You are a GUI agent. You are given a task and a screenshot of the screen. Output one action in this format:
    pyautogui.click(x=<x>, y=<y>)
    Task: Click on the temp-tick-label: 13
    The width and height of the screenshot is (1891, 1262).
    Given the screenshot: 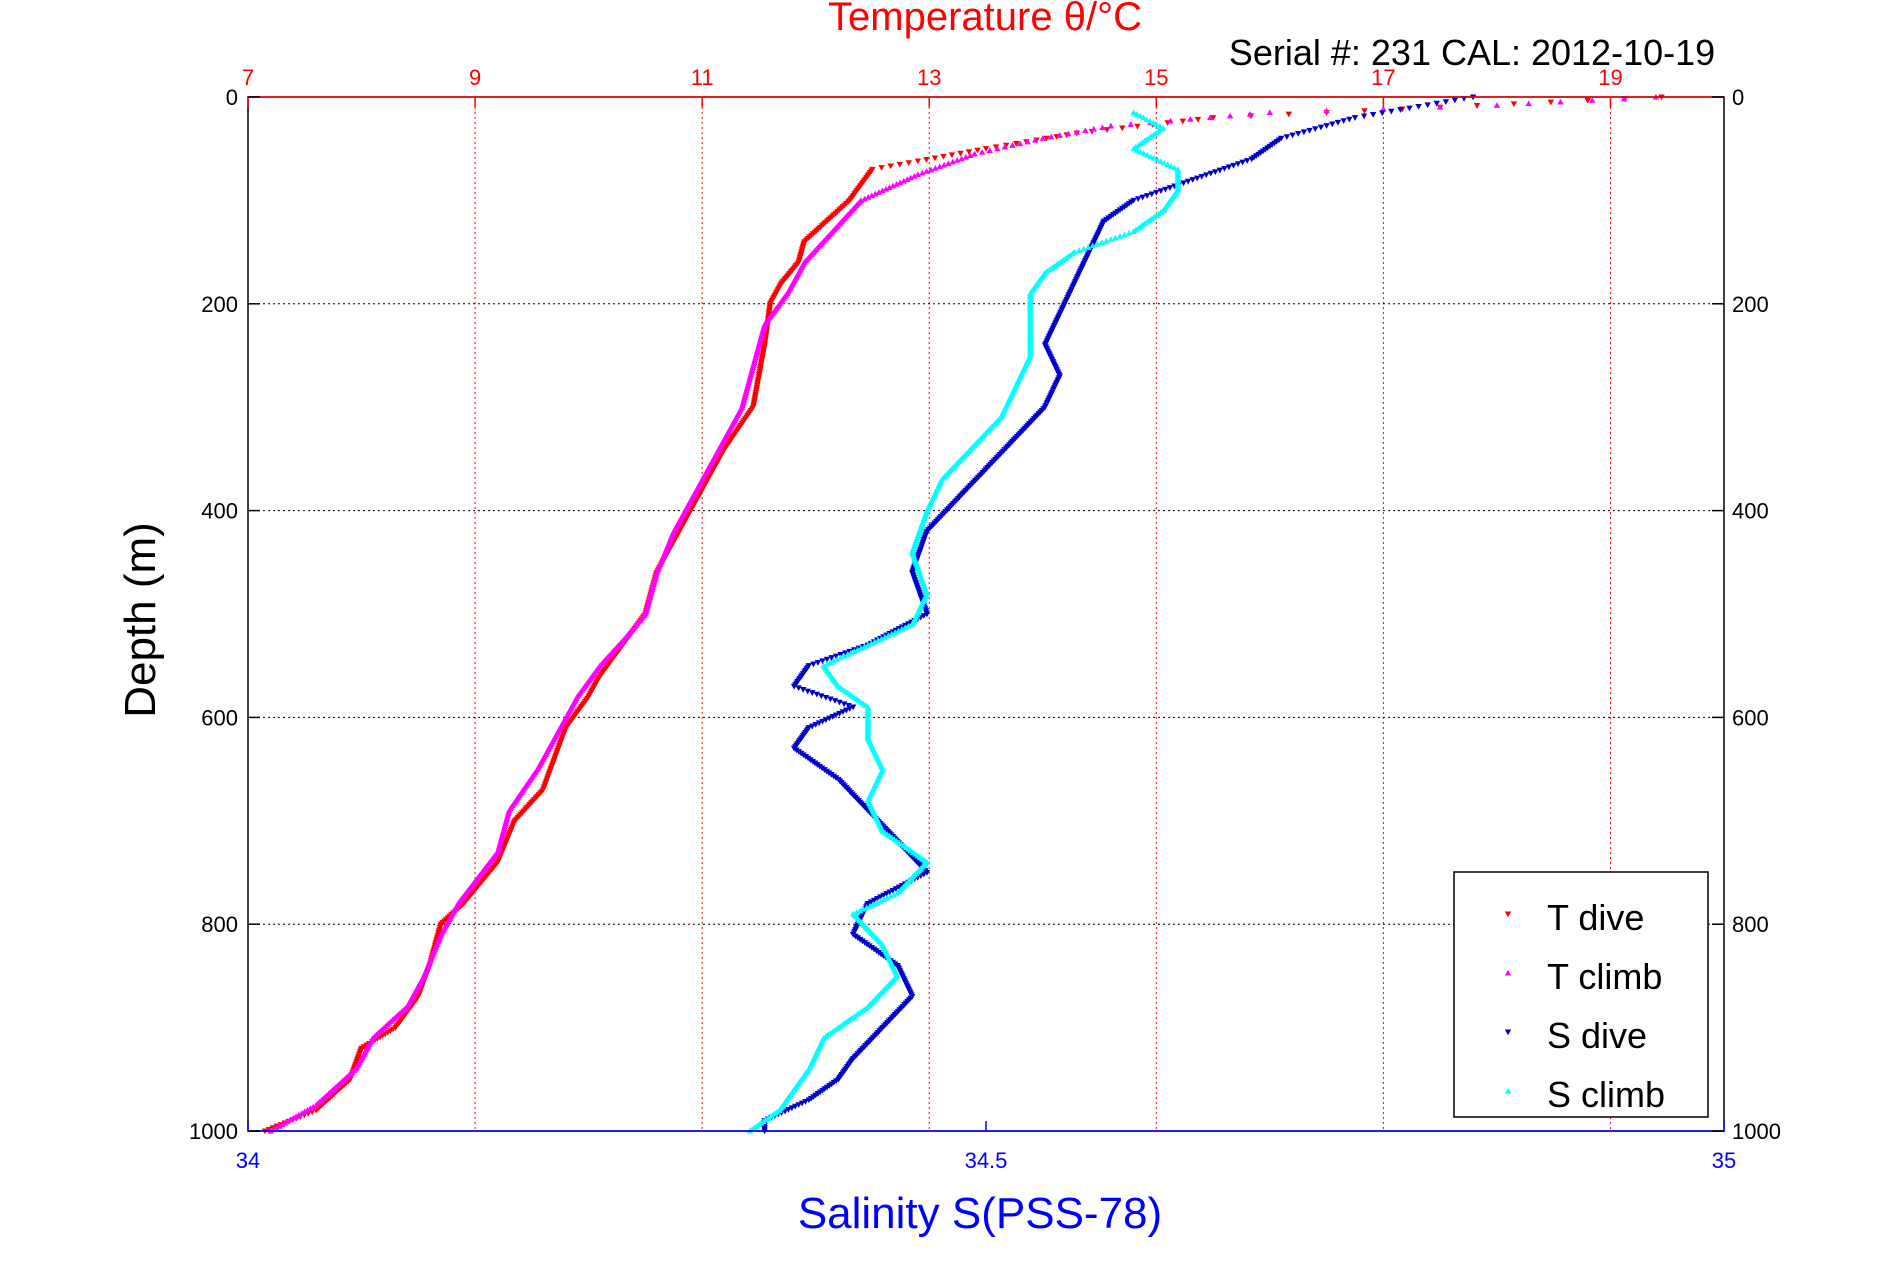 What is the action you would take?
    pyautogui.click(x=929, y=77)
    